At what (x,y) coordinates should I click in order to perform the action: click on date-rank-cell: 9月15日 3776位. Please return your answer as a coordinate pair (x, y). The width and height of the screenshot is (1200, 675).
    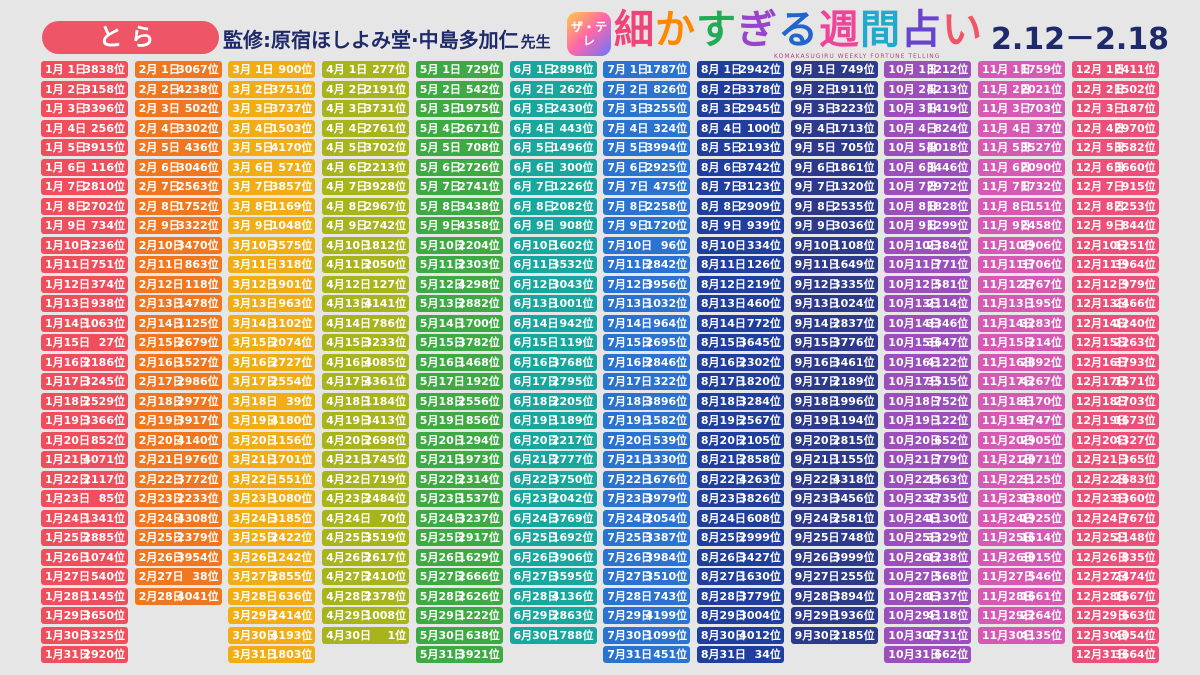
    Looking at the image, I should click on (834, 342).